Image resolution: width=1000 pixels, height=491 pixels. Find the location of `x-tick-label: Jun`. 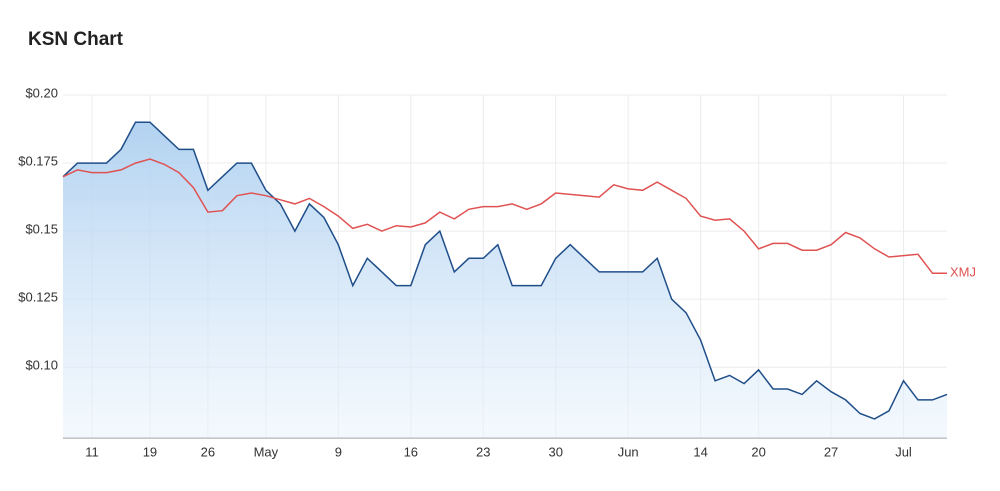

x-tick-label: Jun is located at coordinates (628, 451).